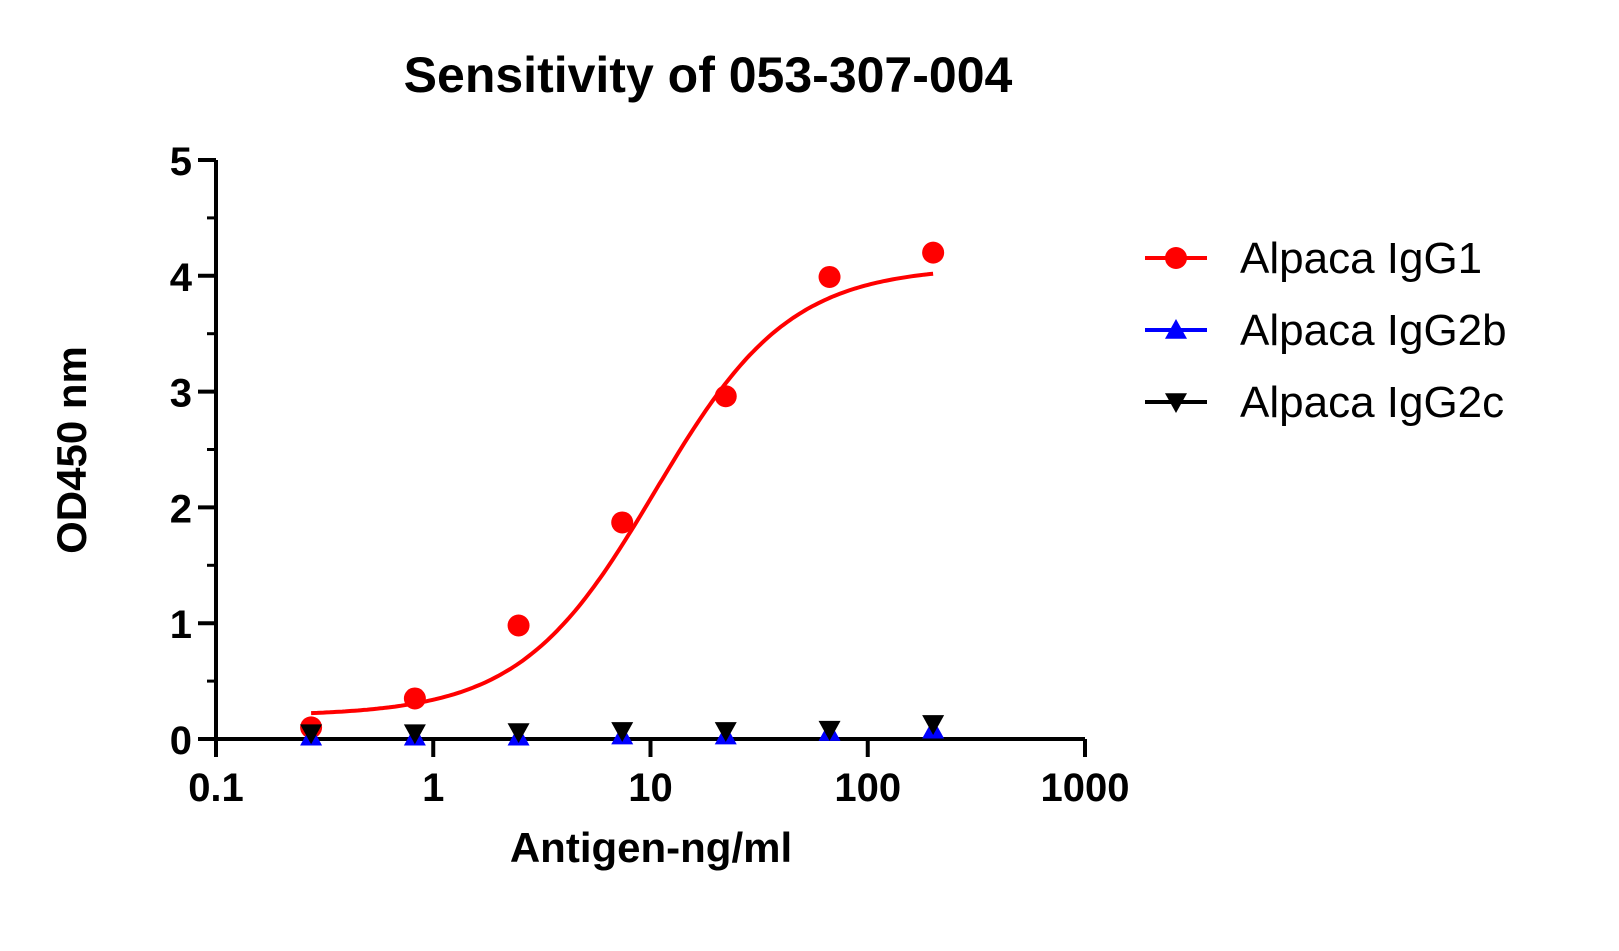 This screenshot has height=951, width=1619. Describe the element at coordinates (867, 788) in the screenshot. I see `x-tick-label: 100` at that location.